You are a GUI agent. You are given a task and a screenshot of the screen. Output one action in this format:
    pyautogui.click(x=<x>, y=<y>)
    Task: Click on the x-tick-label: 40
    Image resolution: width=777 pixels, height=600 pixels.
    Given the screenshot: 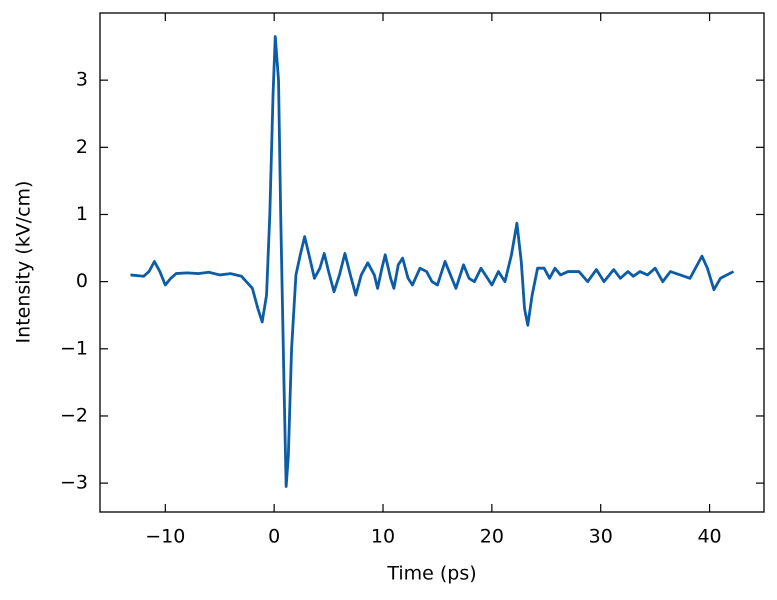 What is the action you would take?
    pyautogui.click(x=709, y=537)
    